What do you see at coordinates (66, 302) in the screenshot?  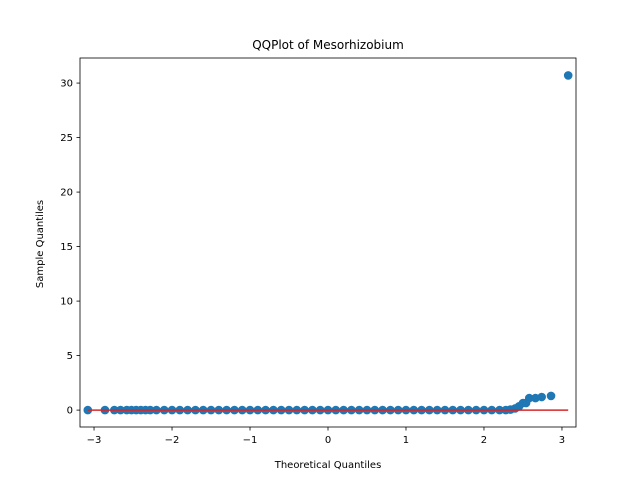 I see `y-tick-label: 10` at bounding box center [66, 302].